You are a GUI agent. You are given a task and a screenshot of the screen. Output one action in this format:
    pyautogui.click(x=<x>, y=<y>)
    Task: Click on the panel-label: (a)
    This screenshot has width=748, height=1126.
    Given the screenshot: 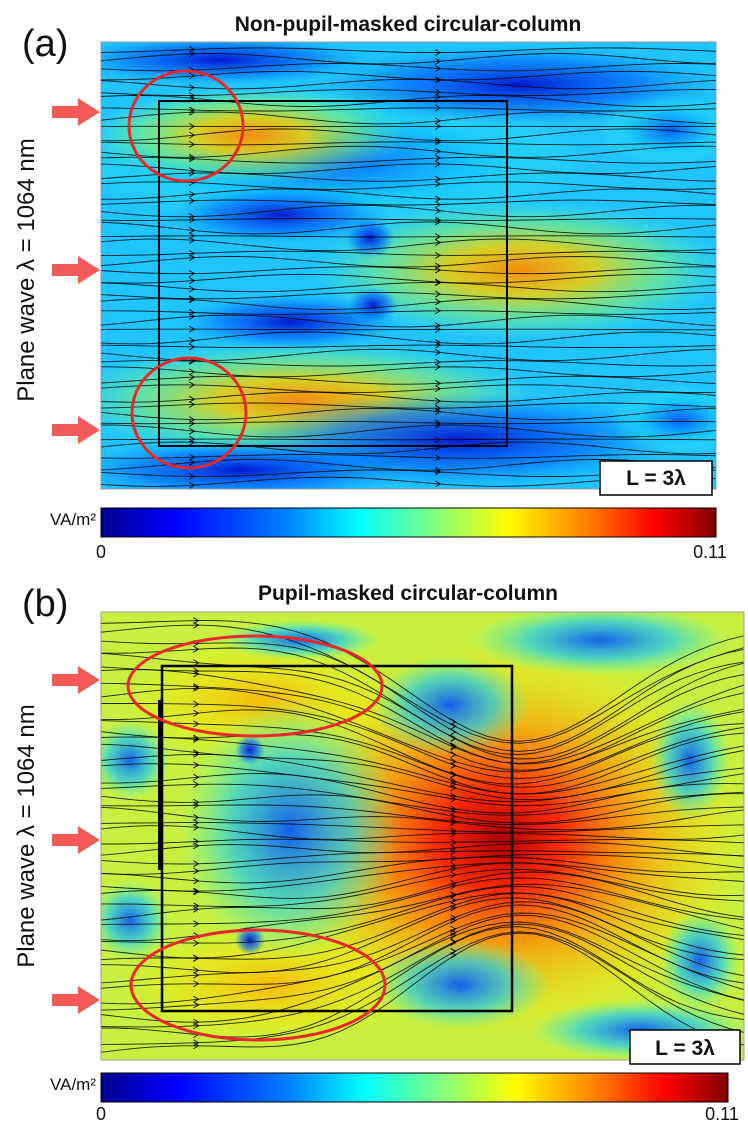 What is the action you would take?
    pyautogui.click(x=45, y=44)
    